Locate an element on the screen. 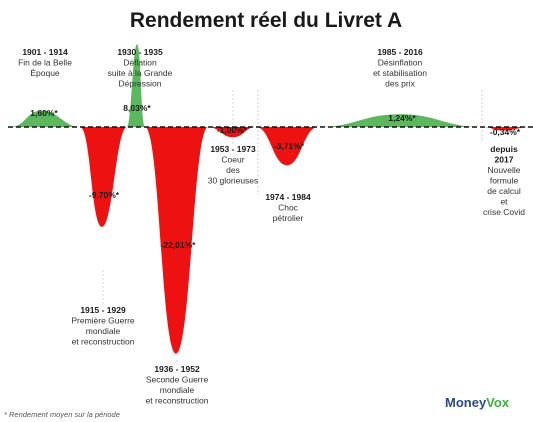  period-label-4-0: 1953 - 1973 is located at coordinates (233, 149).